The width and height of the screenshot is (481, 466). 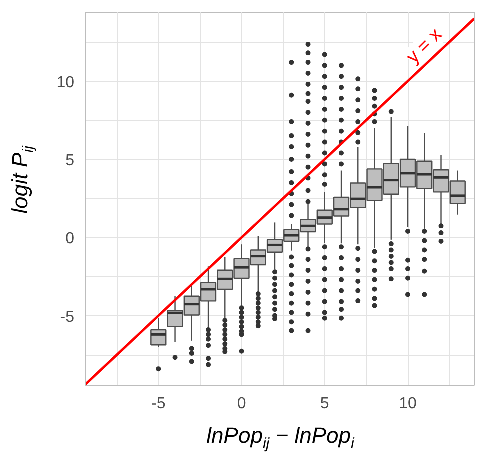 What do you see at coordinates (325, 404) in the screenshot?
I see `x-tick-label: 5` at bounding box center [325, 404].